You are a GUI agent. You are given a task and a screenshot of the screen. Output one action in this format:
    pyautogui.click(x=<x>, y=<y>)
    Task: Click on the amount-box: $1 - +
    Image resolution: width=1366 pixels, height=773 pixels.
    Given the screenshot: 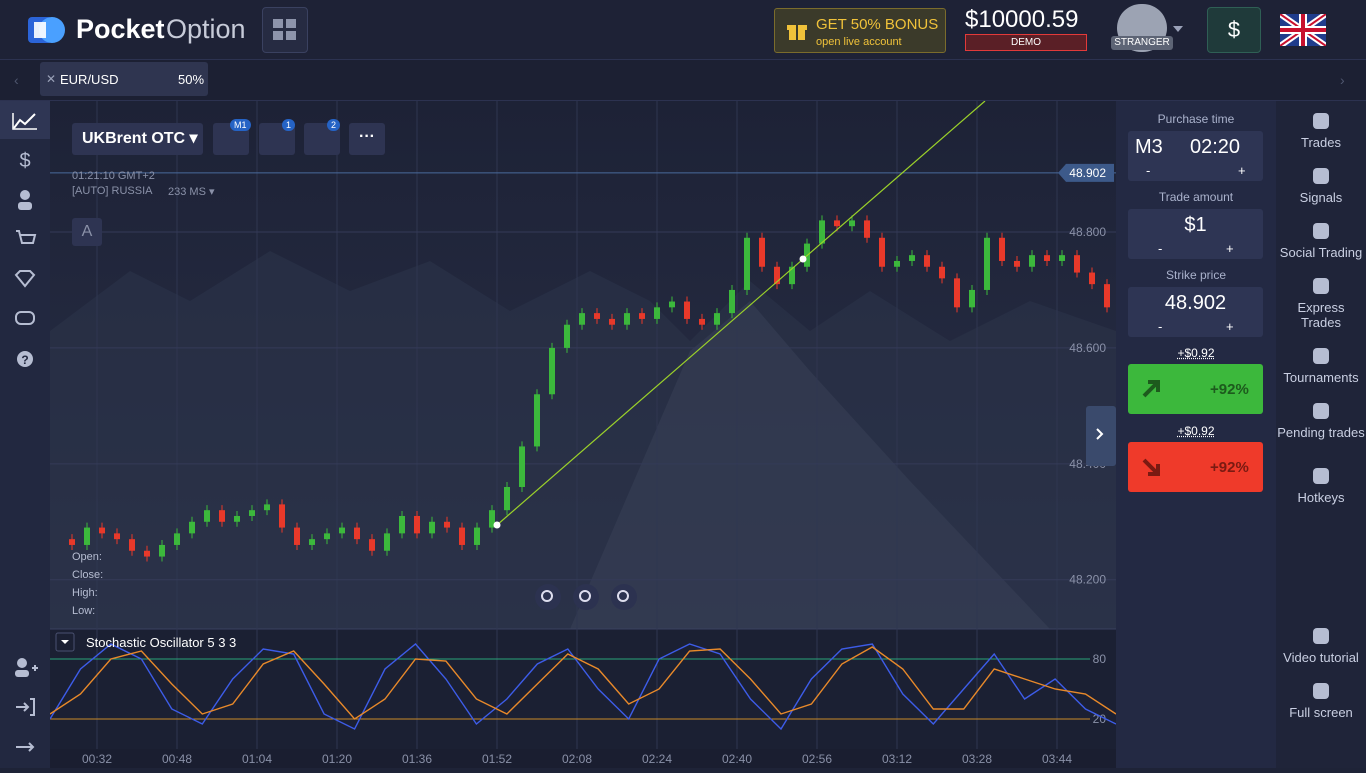 What is the action you would take?
    pyautogui.click(x=1195, y=234)
    